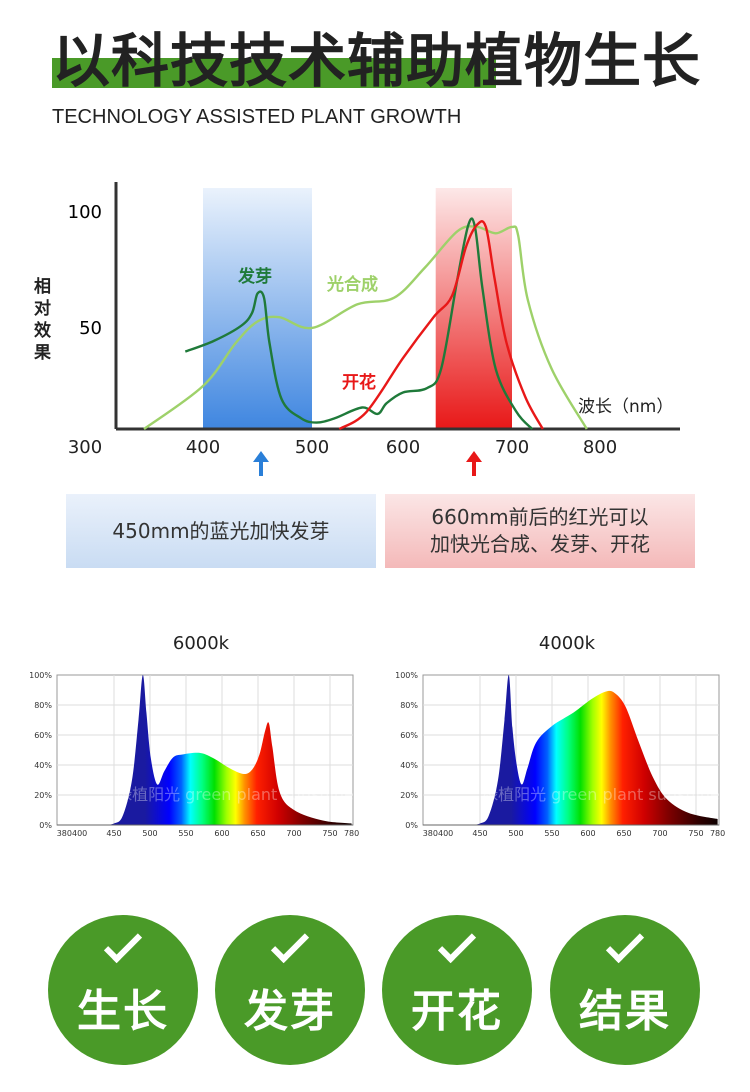 This screenshot has width=750, height=1092. I want to click on title-highlight, so click(274, 73).